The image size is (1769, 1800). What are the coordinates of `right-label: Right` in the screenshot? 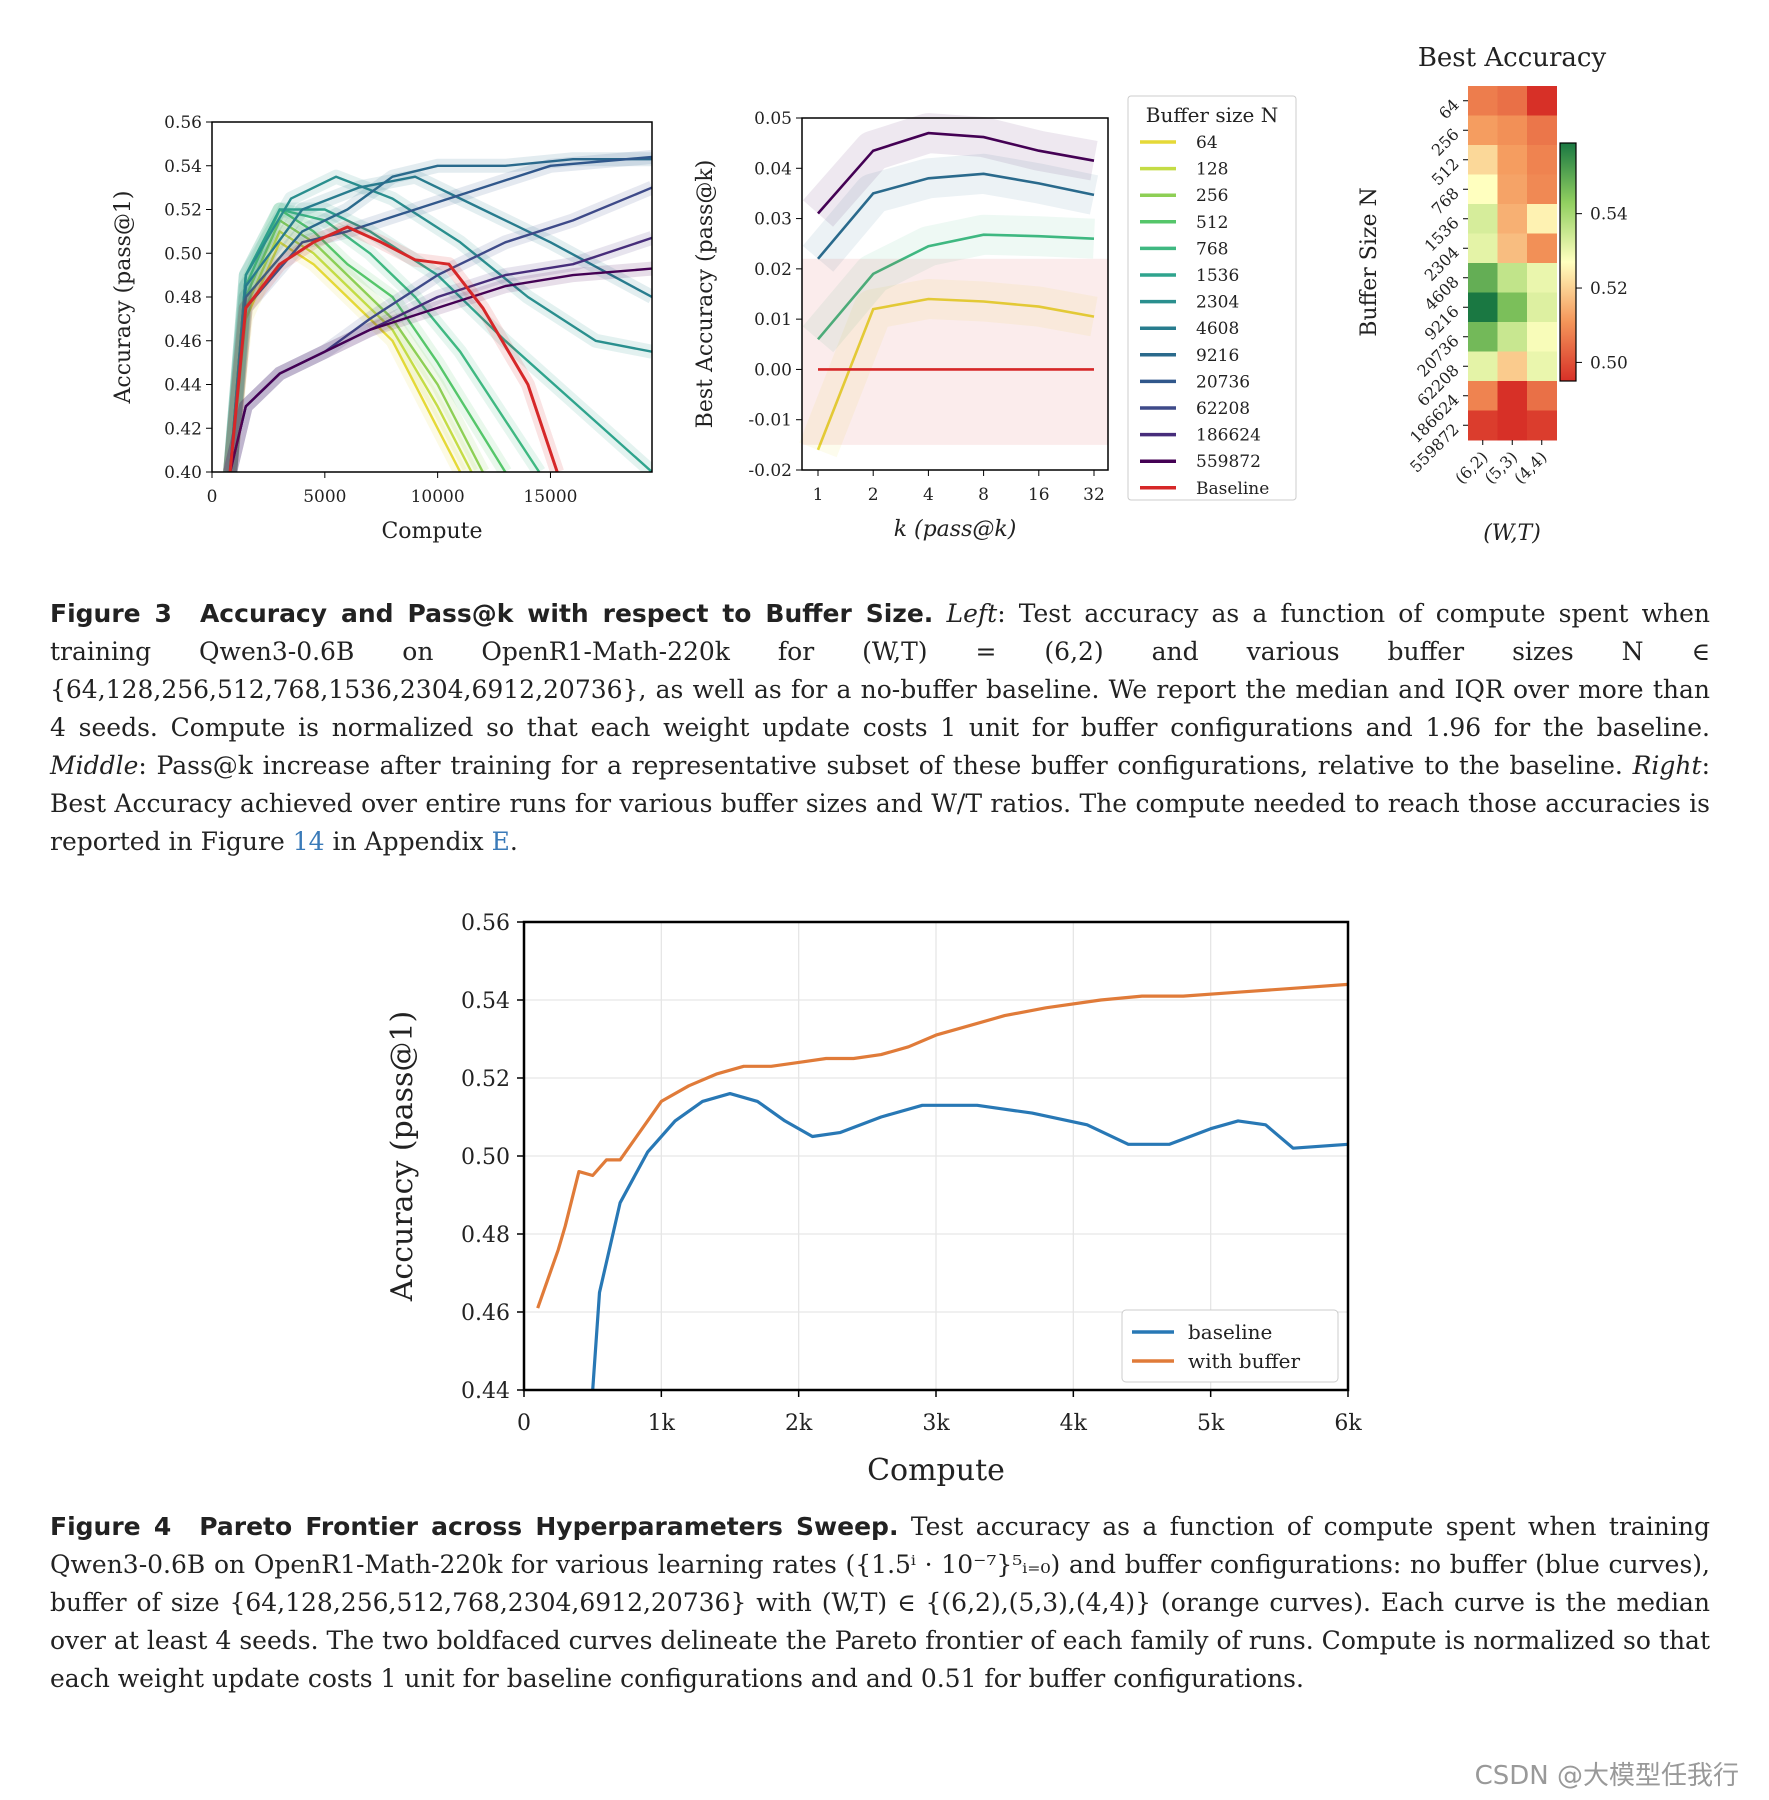 It's located at (1667, 765).